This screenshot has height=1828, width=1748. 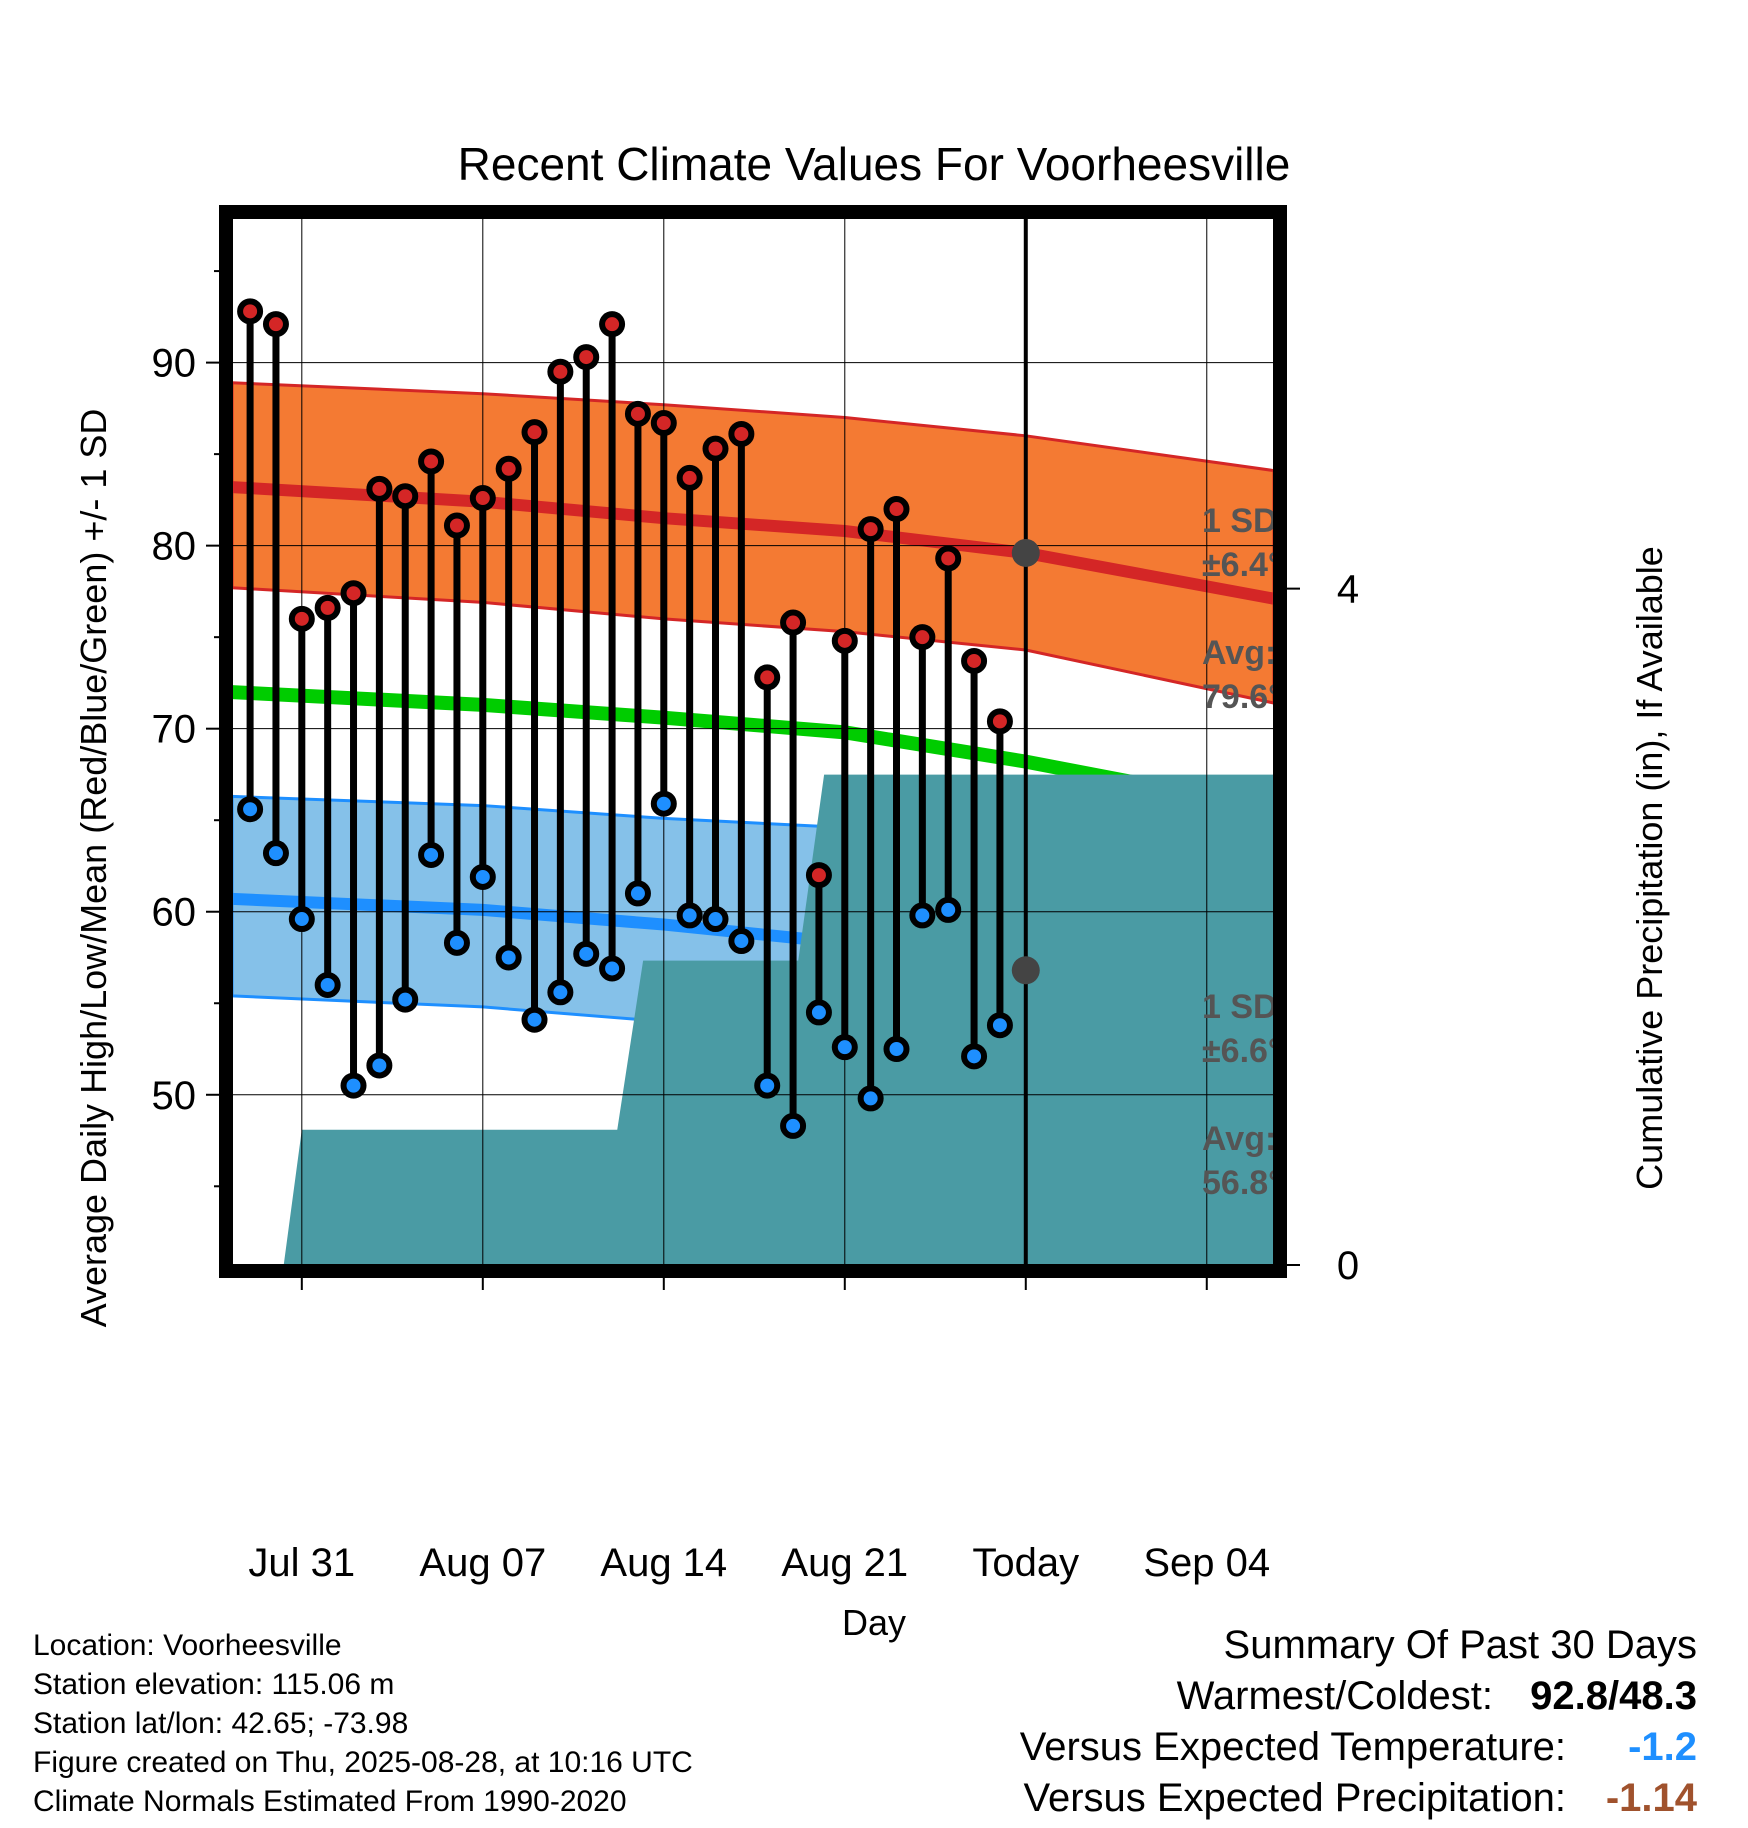 I want to click on summary-precip-label: Versus Expected Precipitation:, so click(x=1294, y=1798).